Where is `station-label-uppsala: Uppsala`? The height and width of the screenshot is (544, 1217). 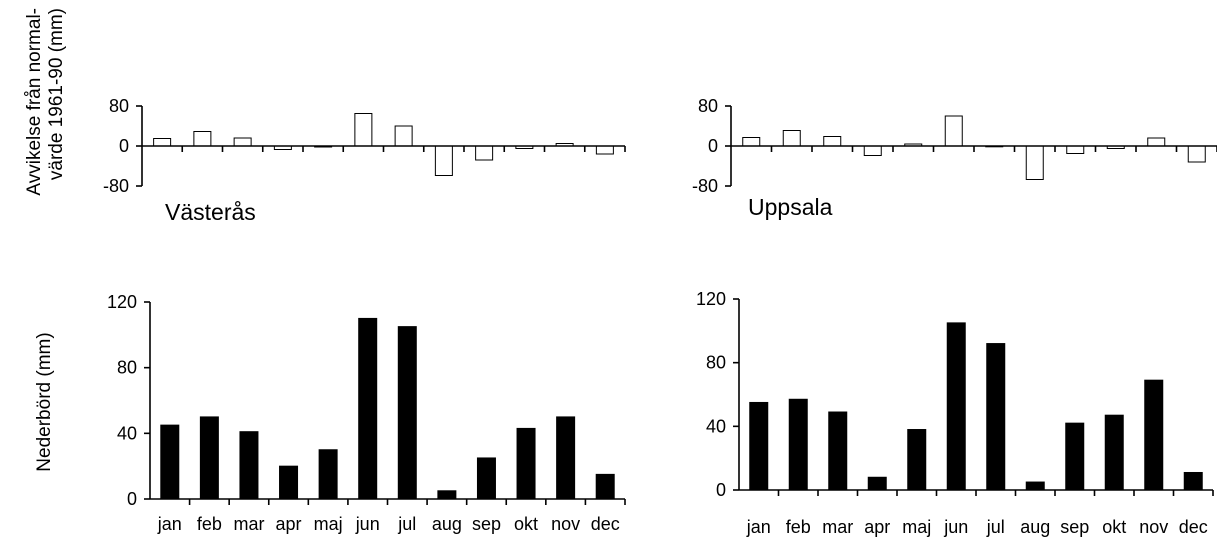 station-label-uppsala: Uppsala is located at coordinates (790, 207).